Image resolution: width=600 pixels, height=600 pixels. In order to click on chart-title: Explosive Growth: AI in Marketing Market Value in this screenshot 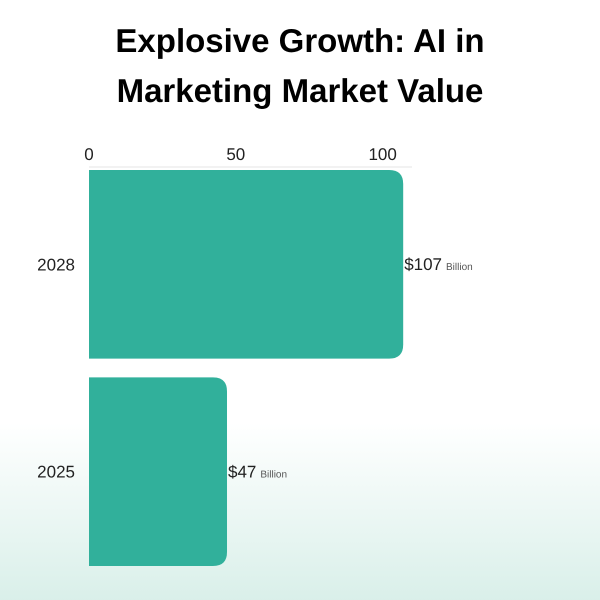, I will do `click(300, 65)`.